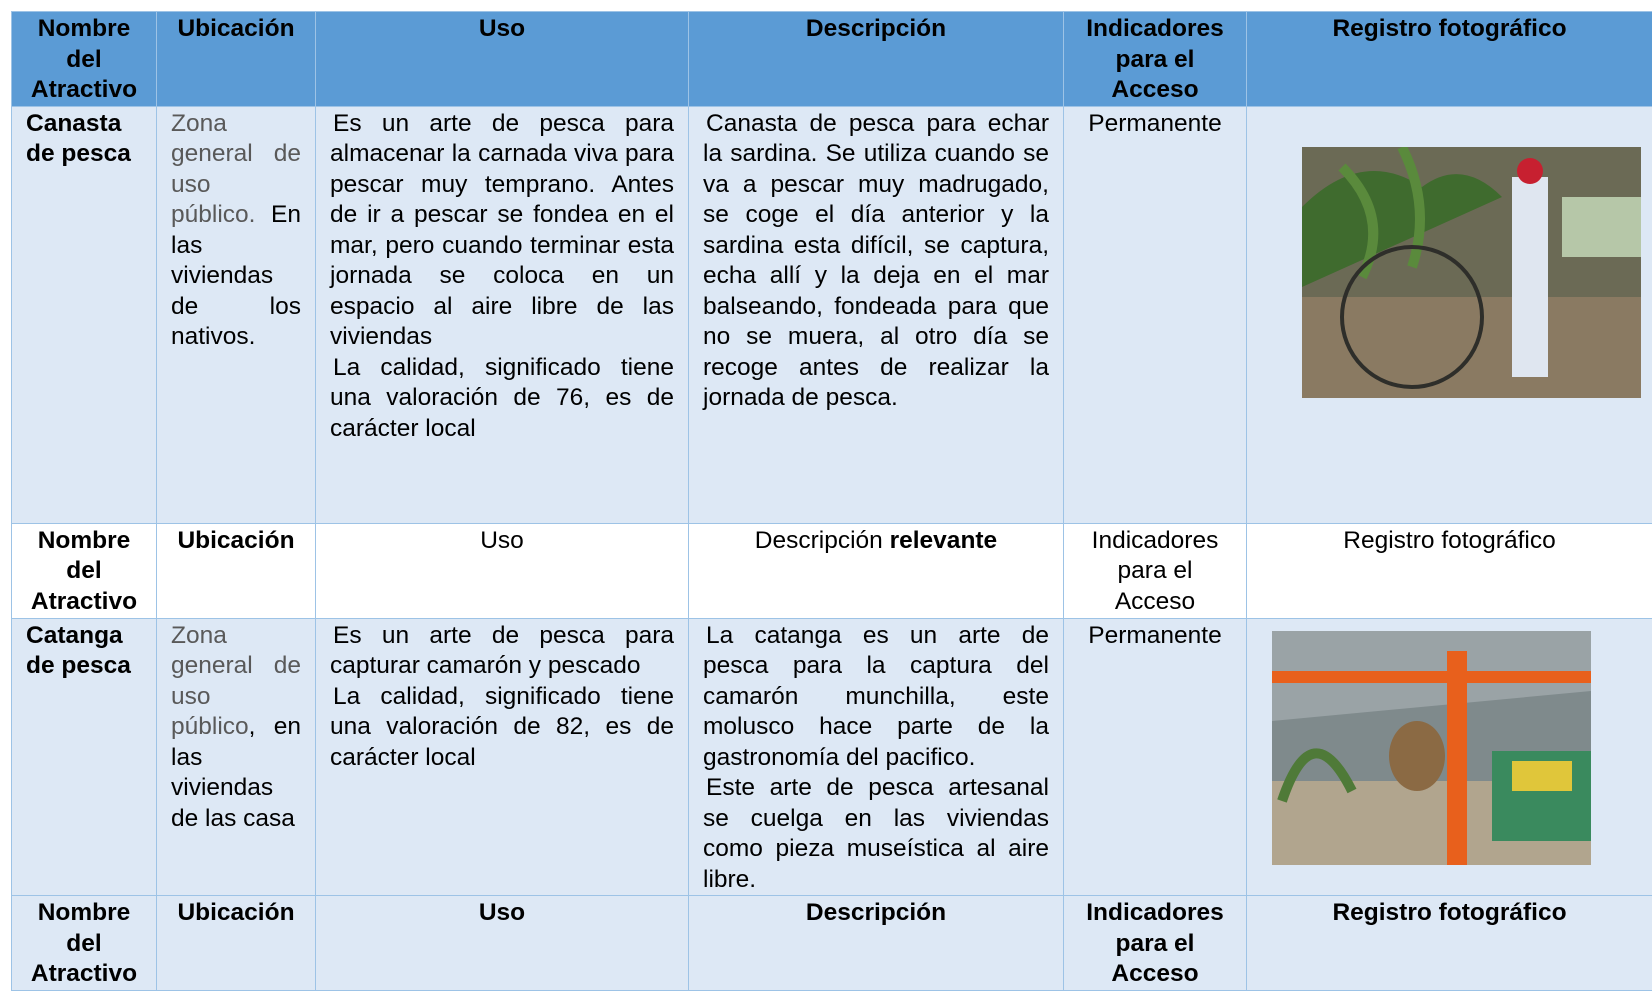 The width and height of the screenshot is (1652, 991). I want to click on subheader-text: relevante, so click(944, 540).